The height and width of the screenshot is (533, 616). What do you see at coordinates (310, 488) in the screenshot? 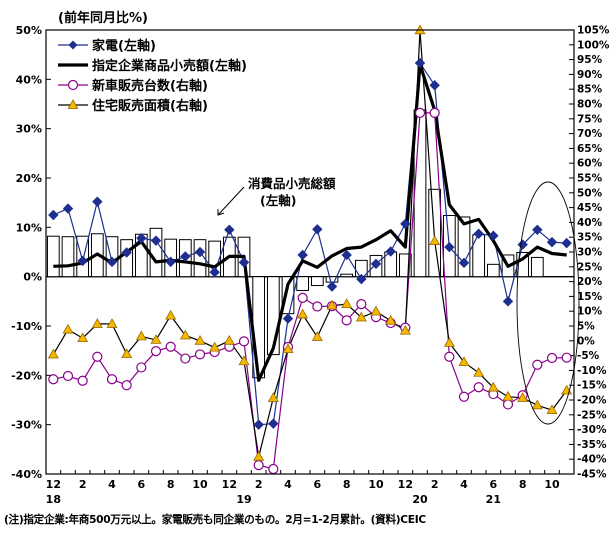
I see `x-axis: 12 2 4 6 8 10 12 2 4 6 8 10 12 2 4 6 8 10 18 19 20 21` at bounding box center [310, 488].